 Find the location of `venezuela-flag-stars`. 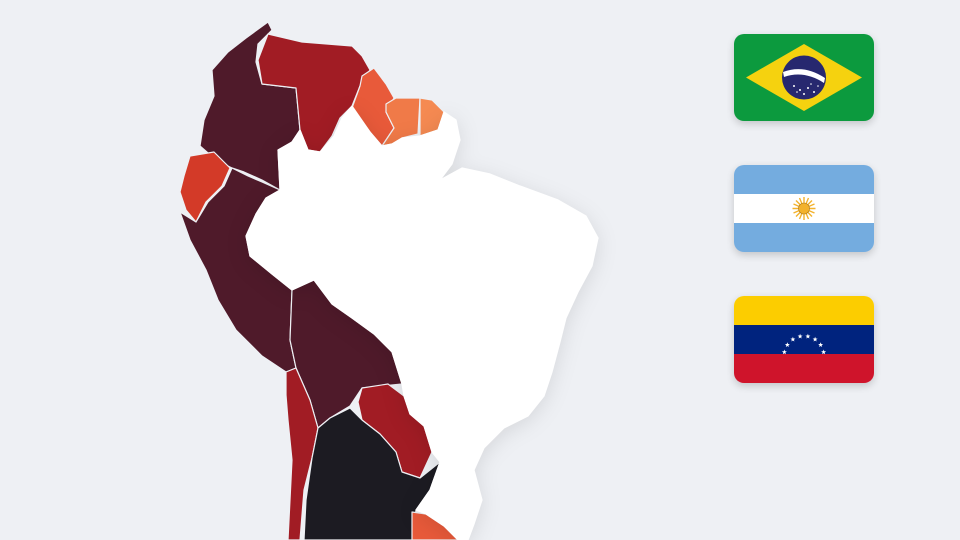

venezuela-flag-stars is located at coordinates (804, 344).